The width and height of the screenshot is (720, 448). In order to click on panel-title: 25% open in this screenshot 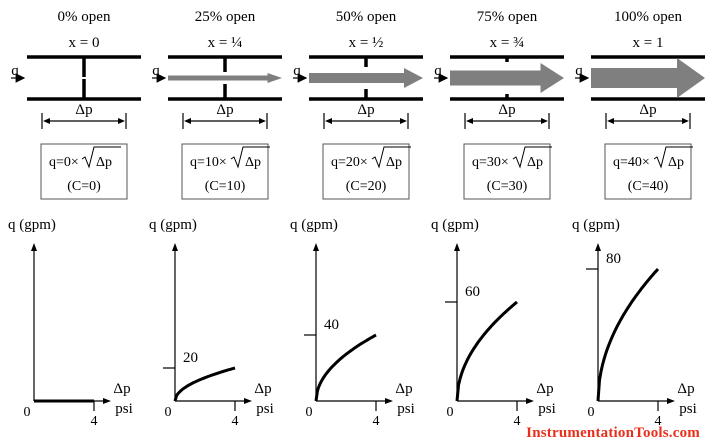, I will do `click(225, 17)`.